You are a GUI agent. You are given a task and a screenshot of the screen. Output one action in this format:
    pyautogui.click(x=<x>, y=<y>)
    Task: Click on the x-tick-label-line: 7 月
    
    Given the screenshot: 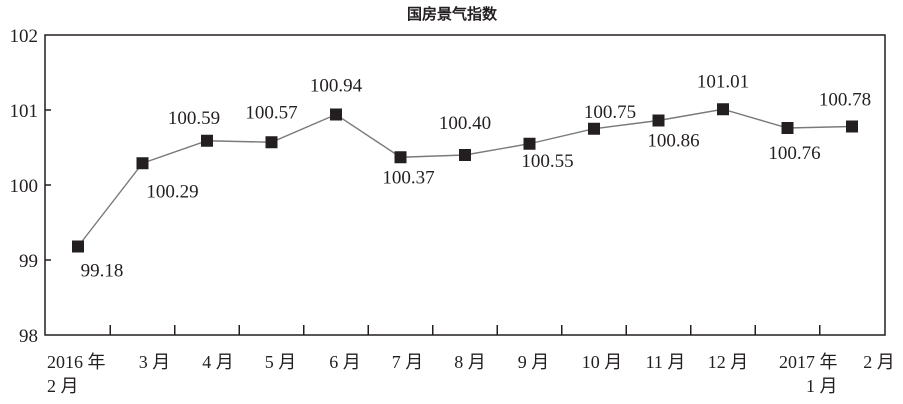 What is the action you would take?
    pyautogui.click(x=408, y=362)
    